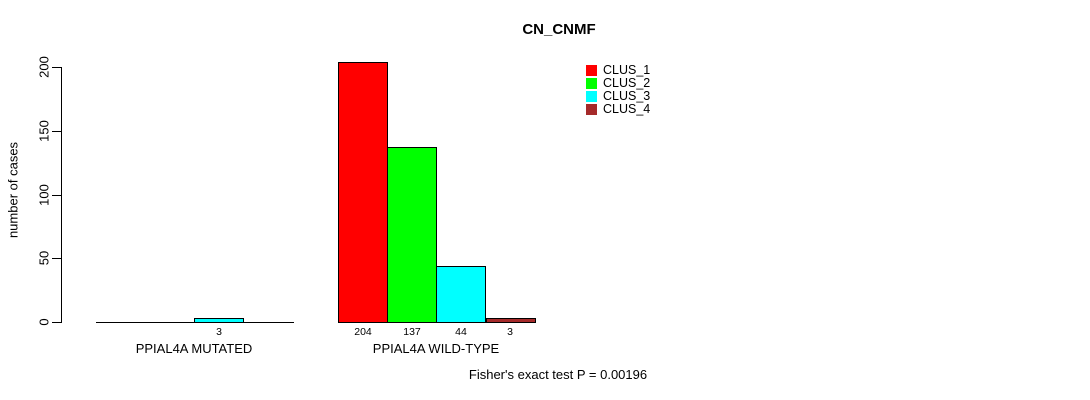 This screenshot has width=1090, height=400. What do you see at coordinates (44, 195) in the screenshot?
I see `y-axis-tick-label: 100` at bounding box center [44, 195].